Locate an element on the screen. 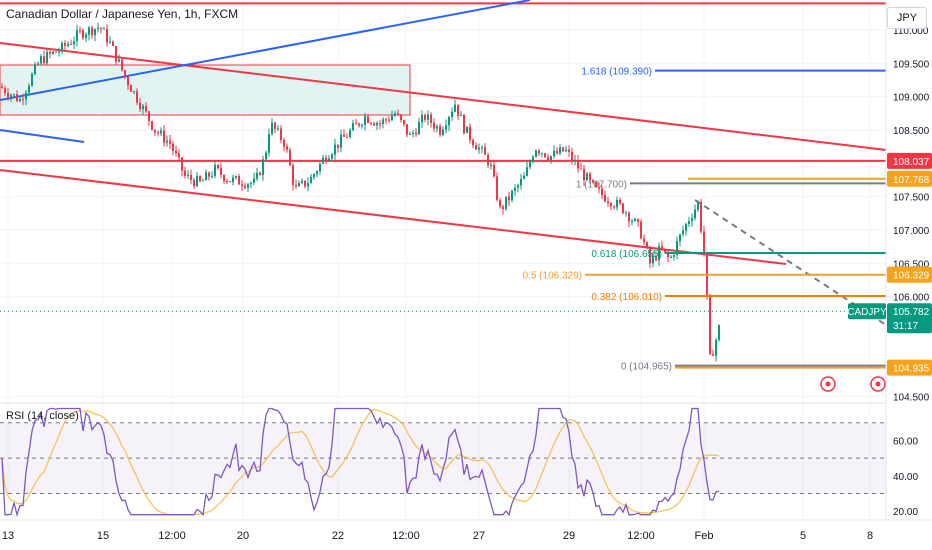  currency-button: JPY is located at coordinates (907, 18).